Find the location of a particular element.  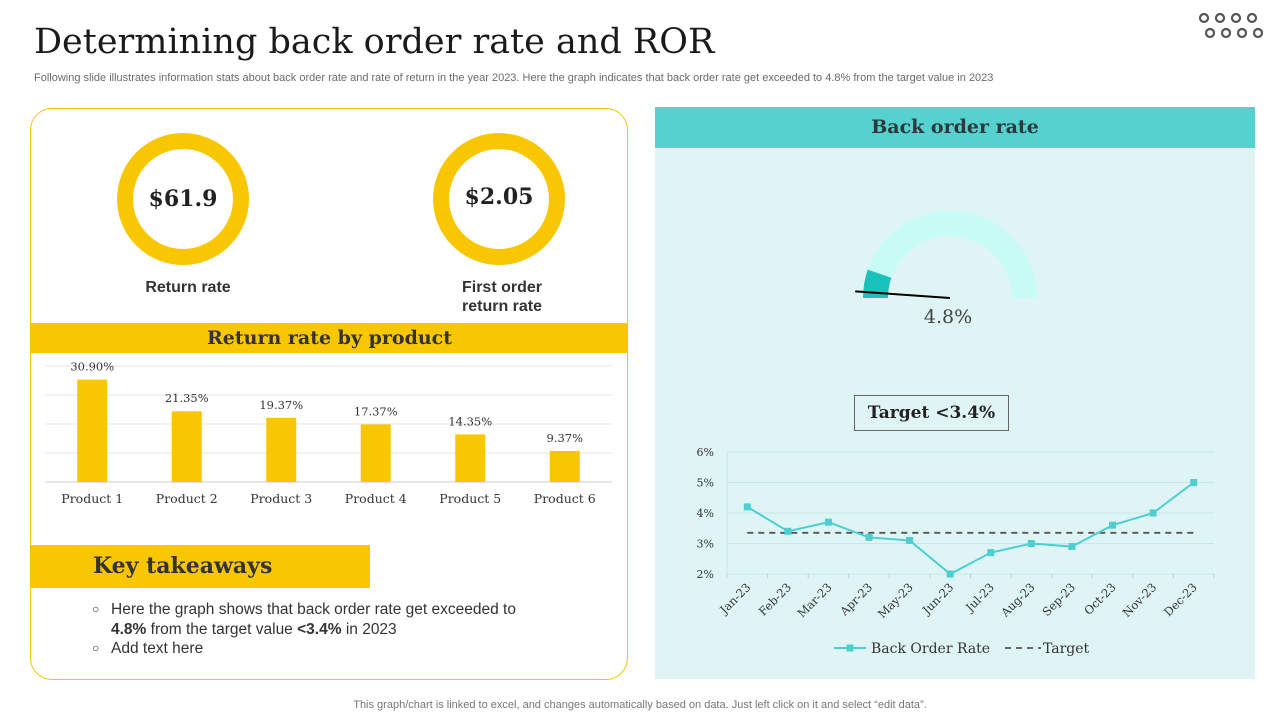

x-tick-label: Jul-23 is located at coordinates (979, 597).